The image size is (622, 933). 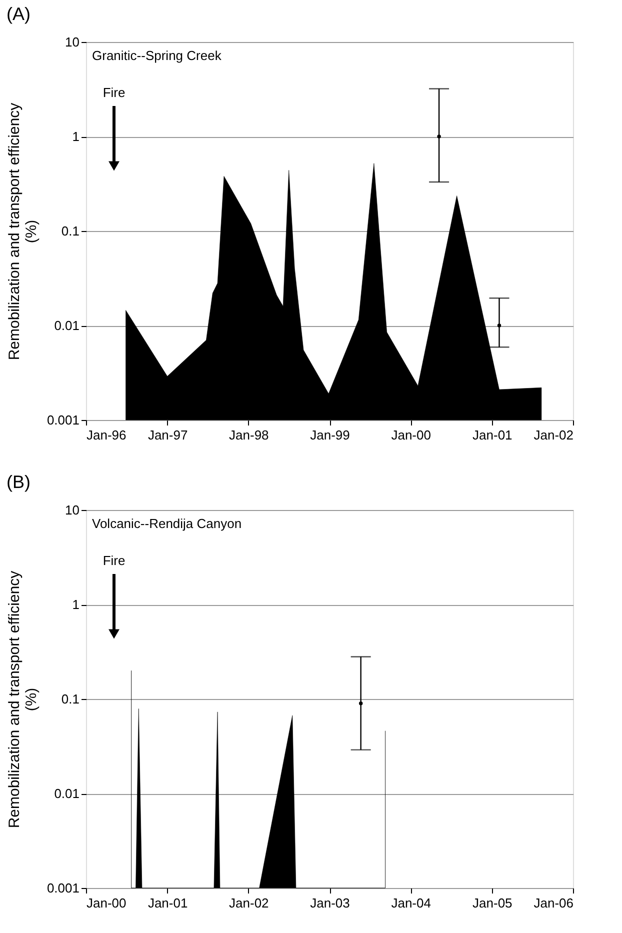 What do you see at coordinates (554, 903) in the screenshot?
I see `x-tick-label: Jan-06` at bounding box center [554, 903].